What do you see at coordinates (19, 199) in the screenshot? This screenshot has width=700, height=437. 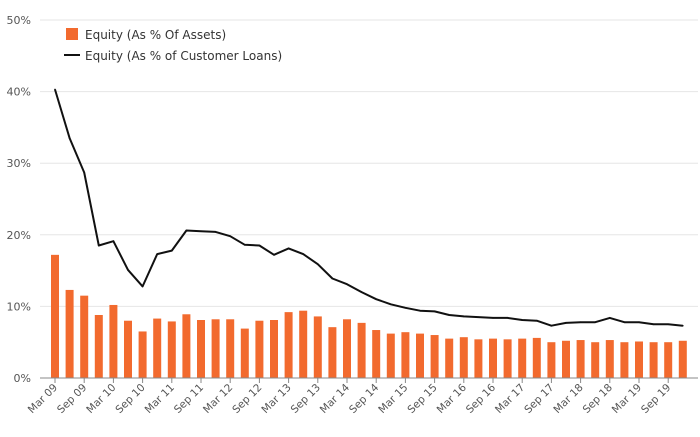 I see `y-axis-ticks: 0% 10% 20% 30% 40% 50%` at bounding box center [19, 199].